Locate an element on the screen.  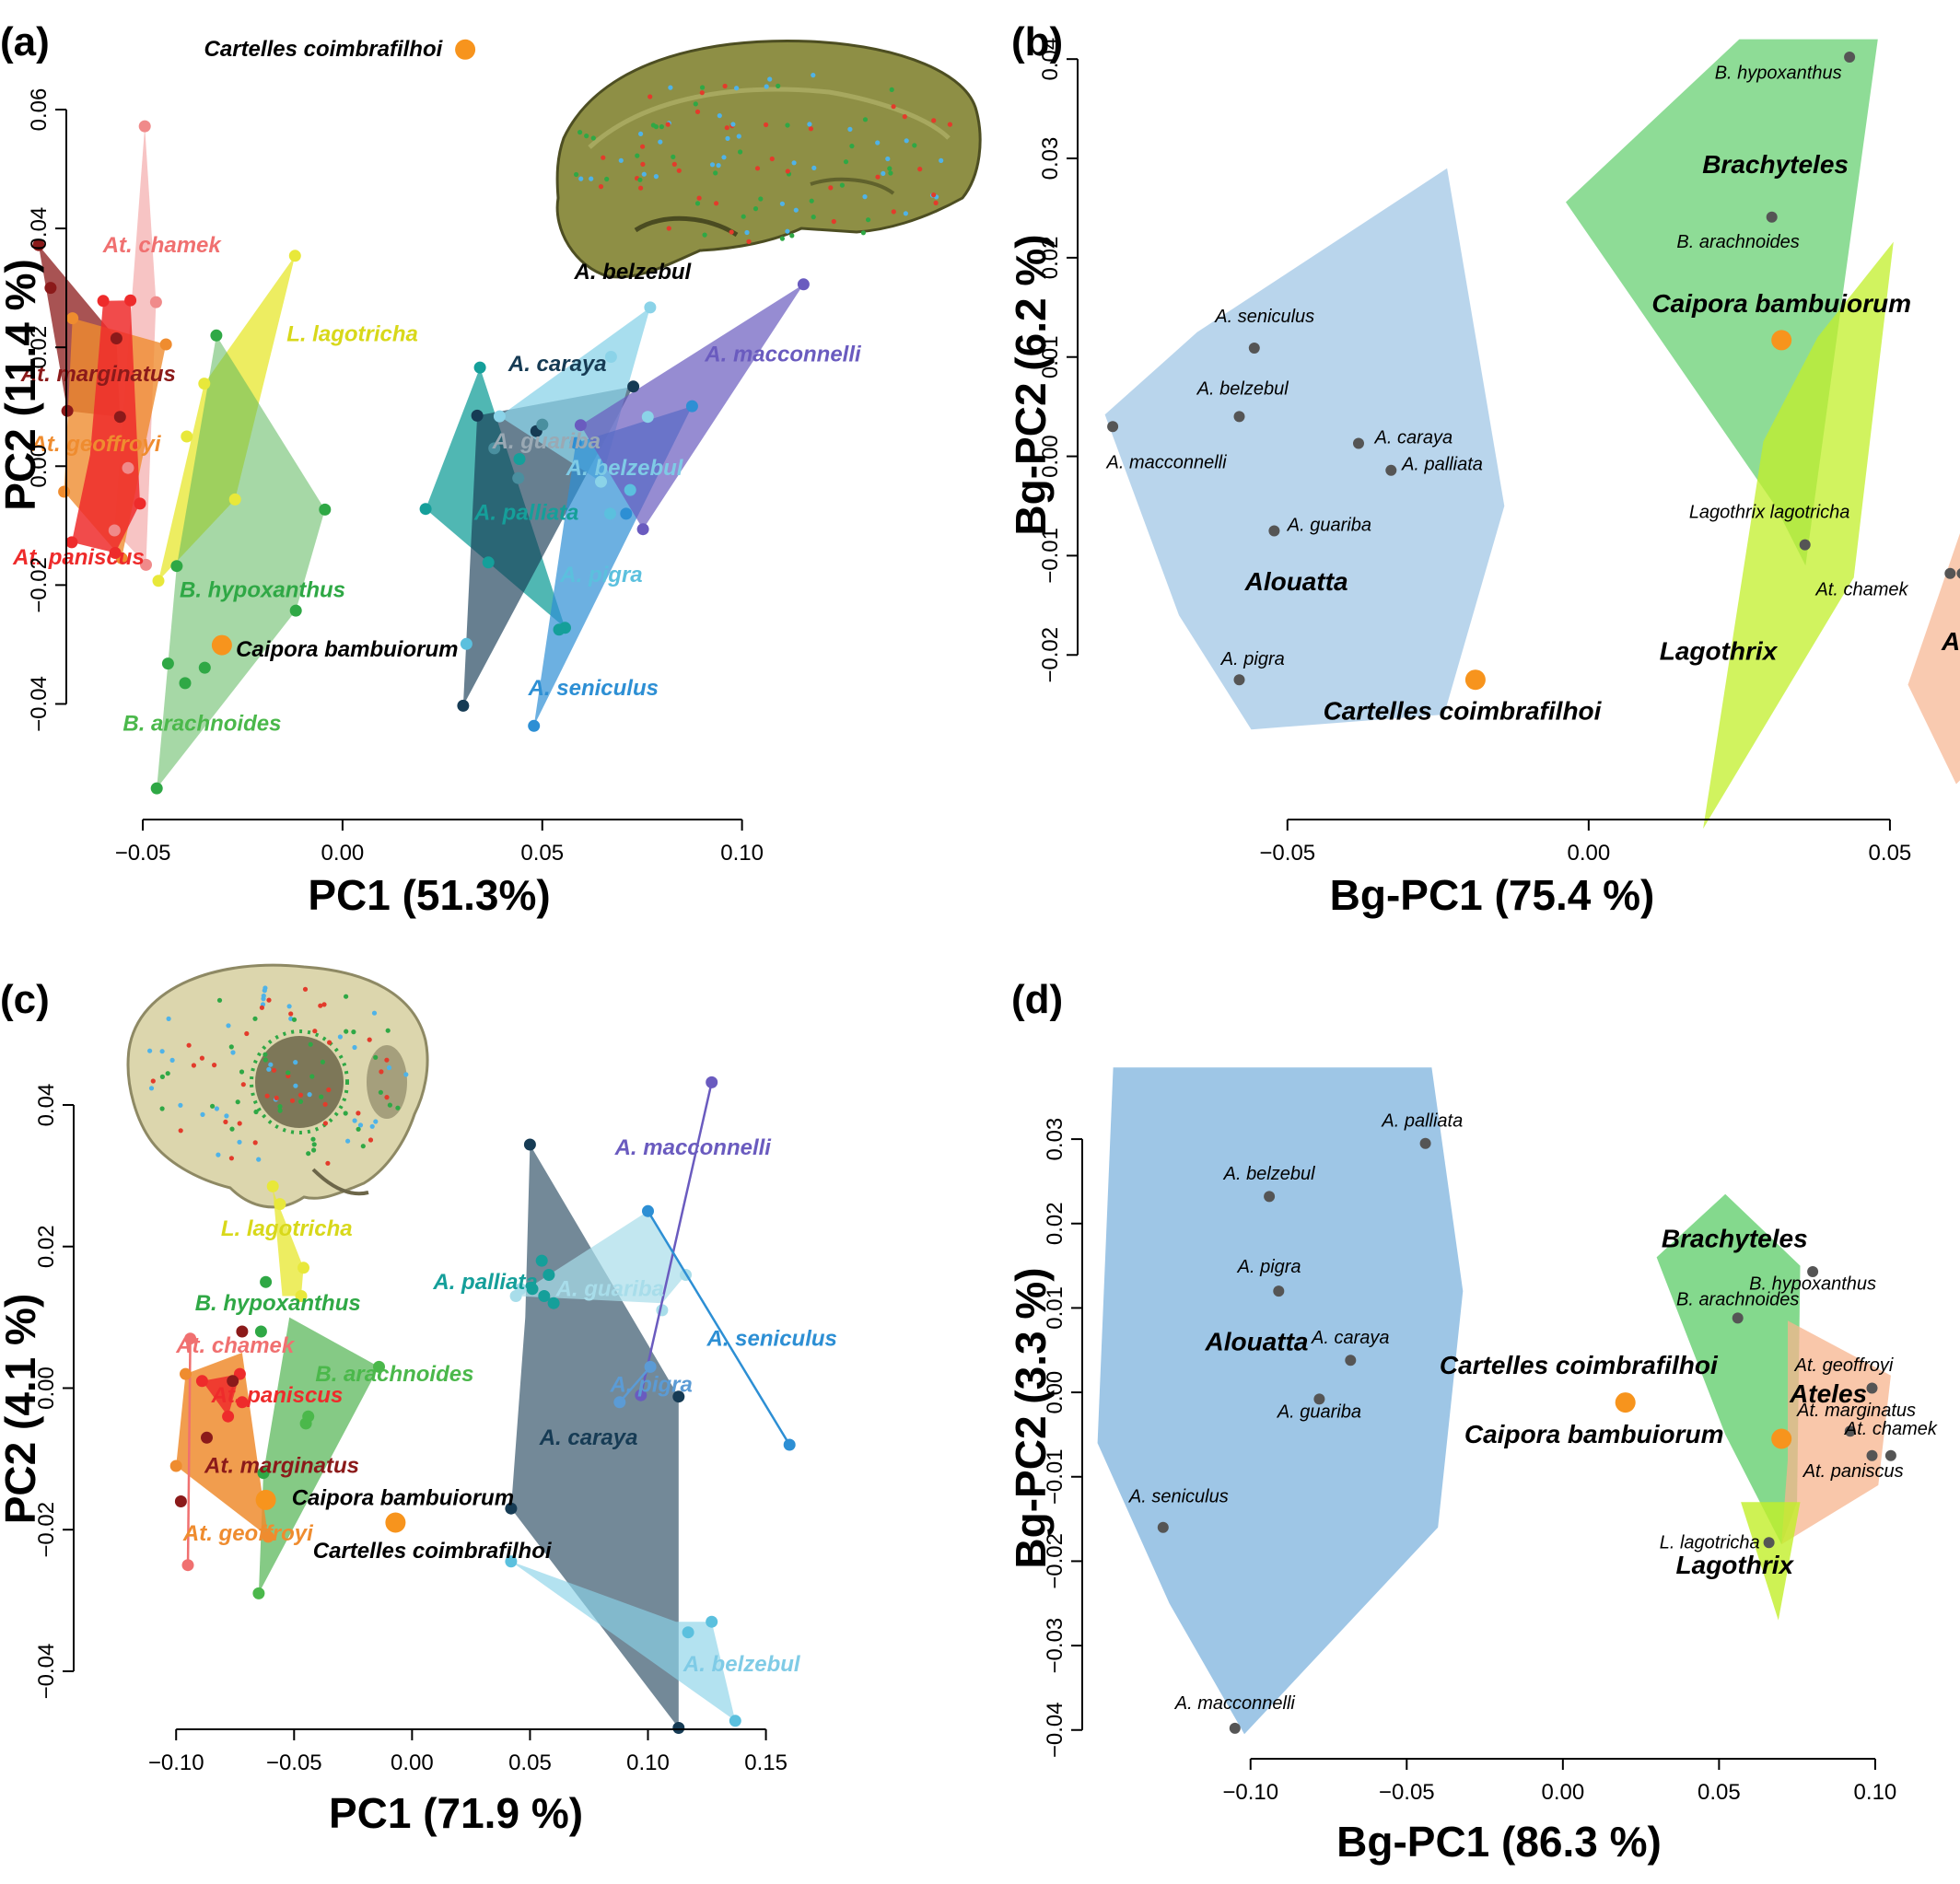
species-label: B. hypoxanthus is located at coordinates (1778, 74).